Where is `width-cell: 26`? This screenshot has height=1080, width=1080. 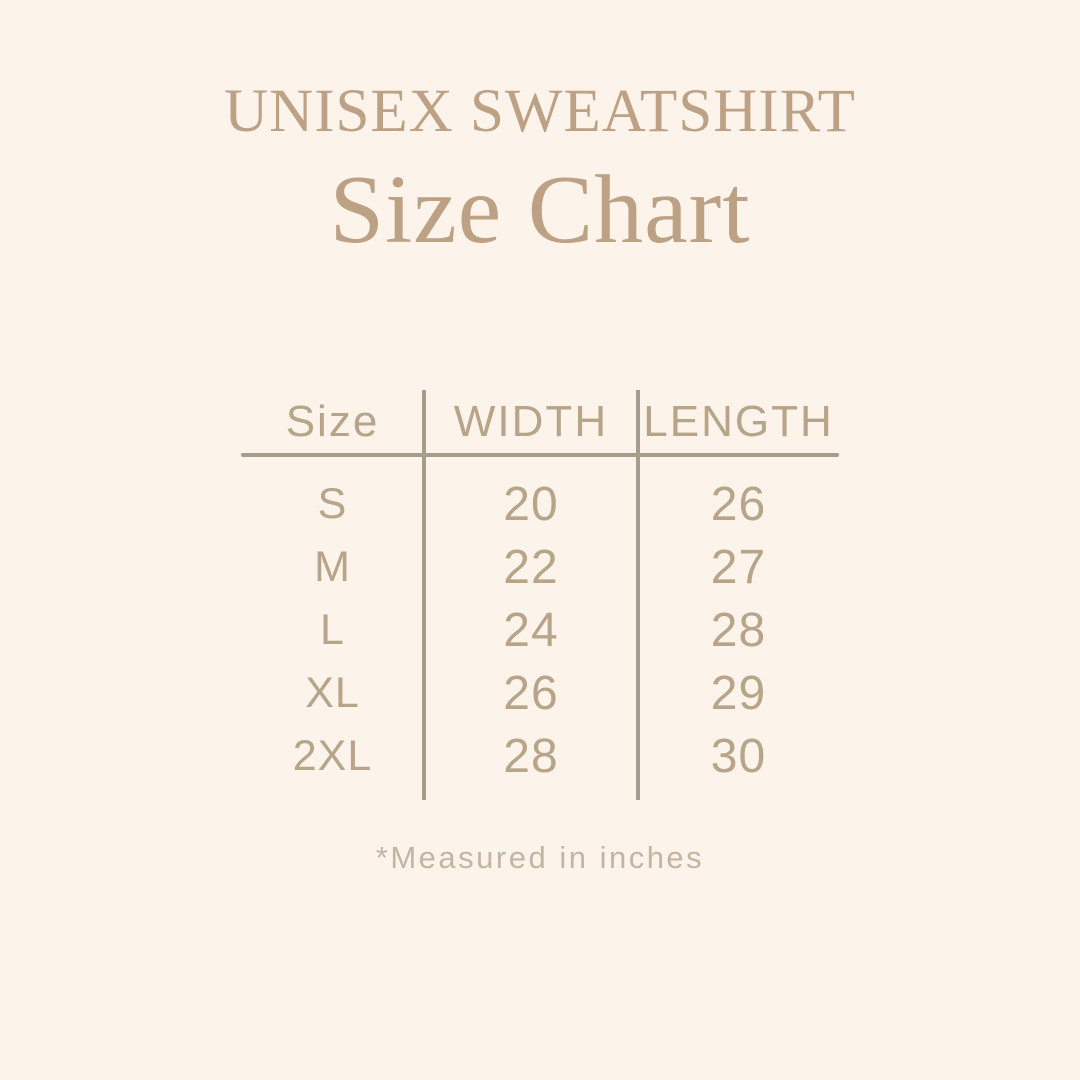 width-cell: 26 is located at coordinates (531, 693).